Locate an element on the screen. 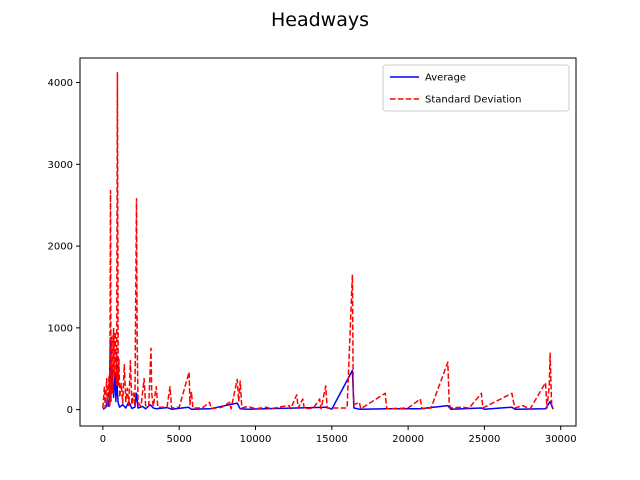 This screenshot has height=480, width=640. y-tick-label: 3000 is located at coordinates (60, 165).